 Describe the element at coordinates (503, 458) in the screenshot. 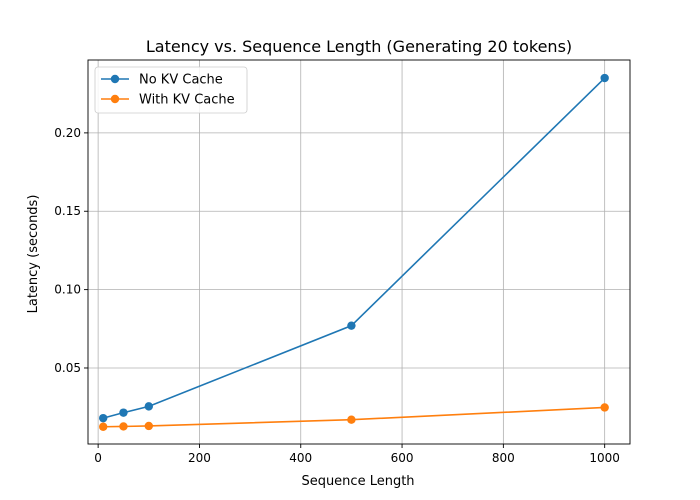

I see `x-tick-label: 800` at that location.